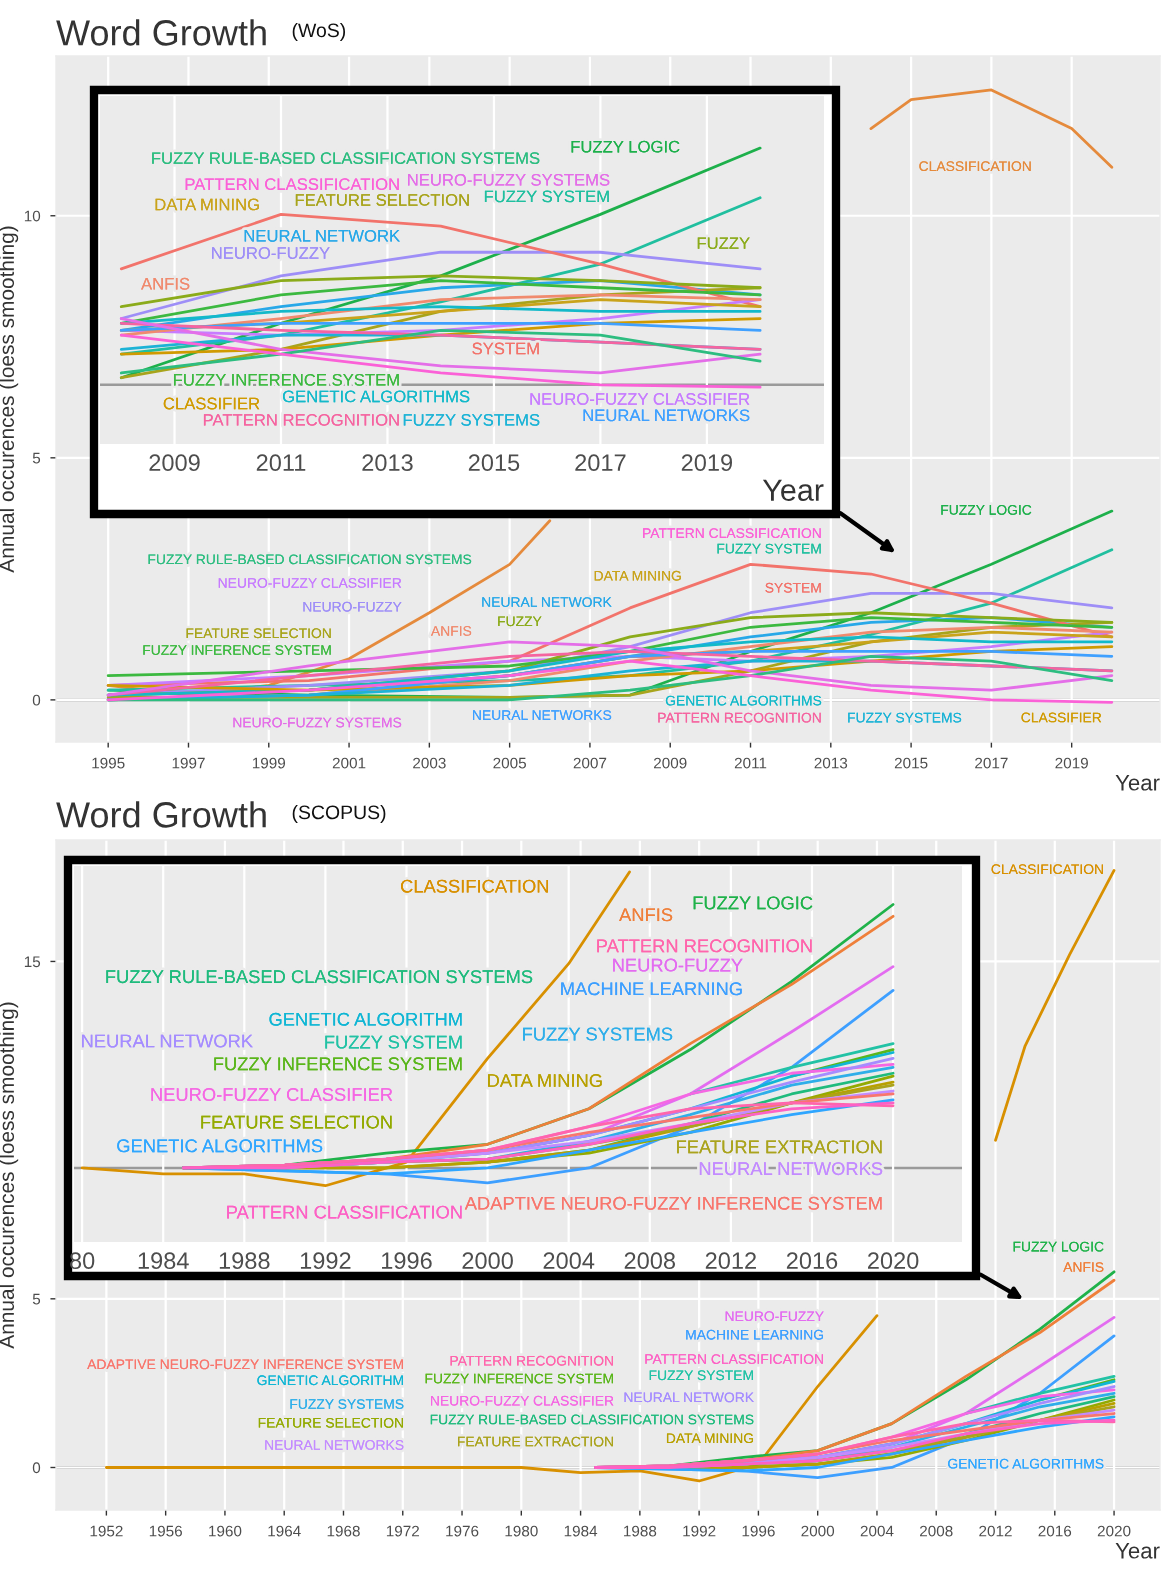 Image resolution: width=1164 pixels, height=1570 pixels. Describe the element at coordinates (650, 1261) in the screenshot. I see `x-tick-label: 2008` at that location.